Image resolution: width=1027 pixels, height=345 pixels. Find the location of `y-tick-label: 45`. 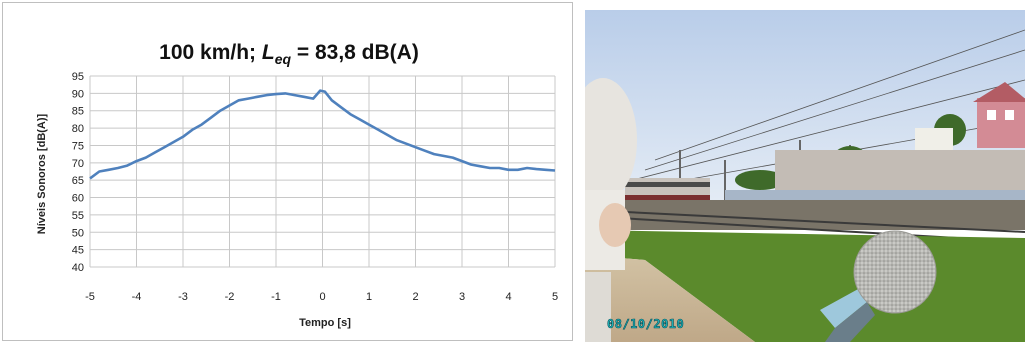

y-tick-label: 45 is located at coordinates (78, 251).